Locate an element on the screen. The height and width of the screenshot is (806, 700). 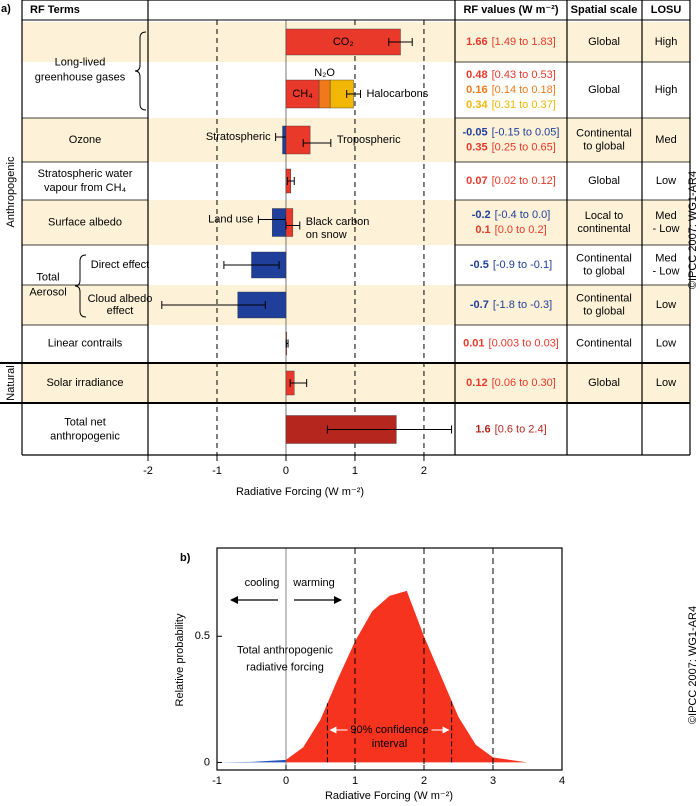
area is located at coordinates (407, 676).